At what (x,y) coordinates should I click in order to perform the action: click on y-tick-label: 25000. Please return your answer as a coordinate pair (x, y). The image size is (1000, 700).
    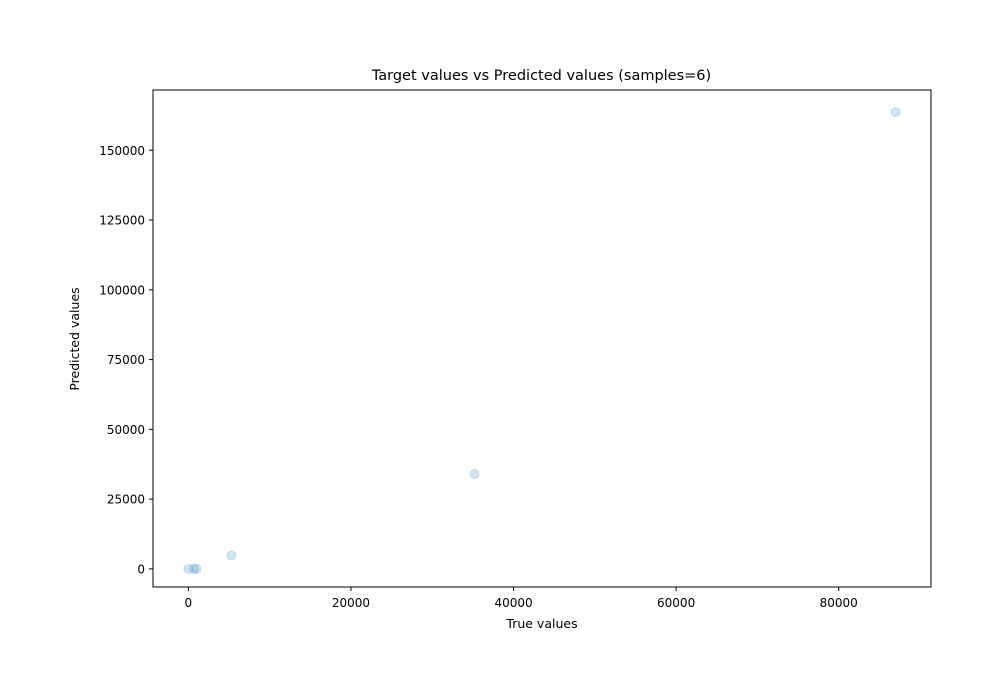
    Looking at the image, I should click on (126, 500).